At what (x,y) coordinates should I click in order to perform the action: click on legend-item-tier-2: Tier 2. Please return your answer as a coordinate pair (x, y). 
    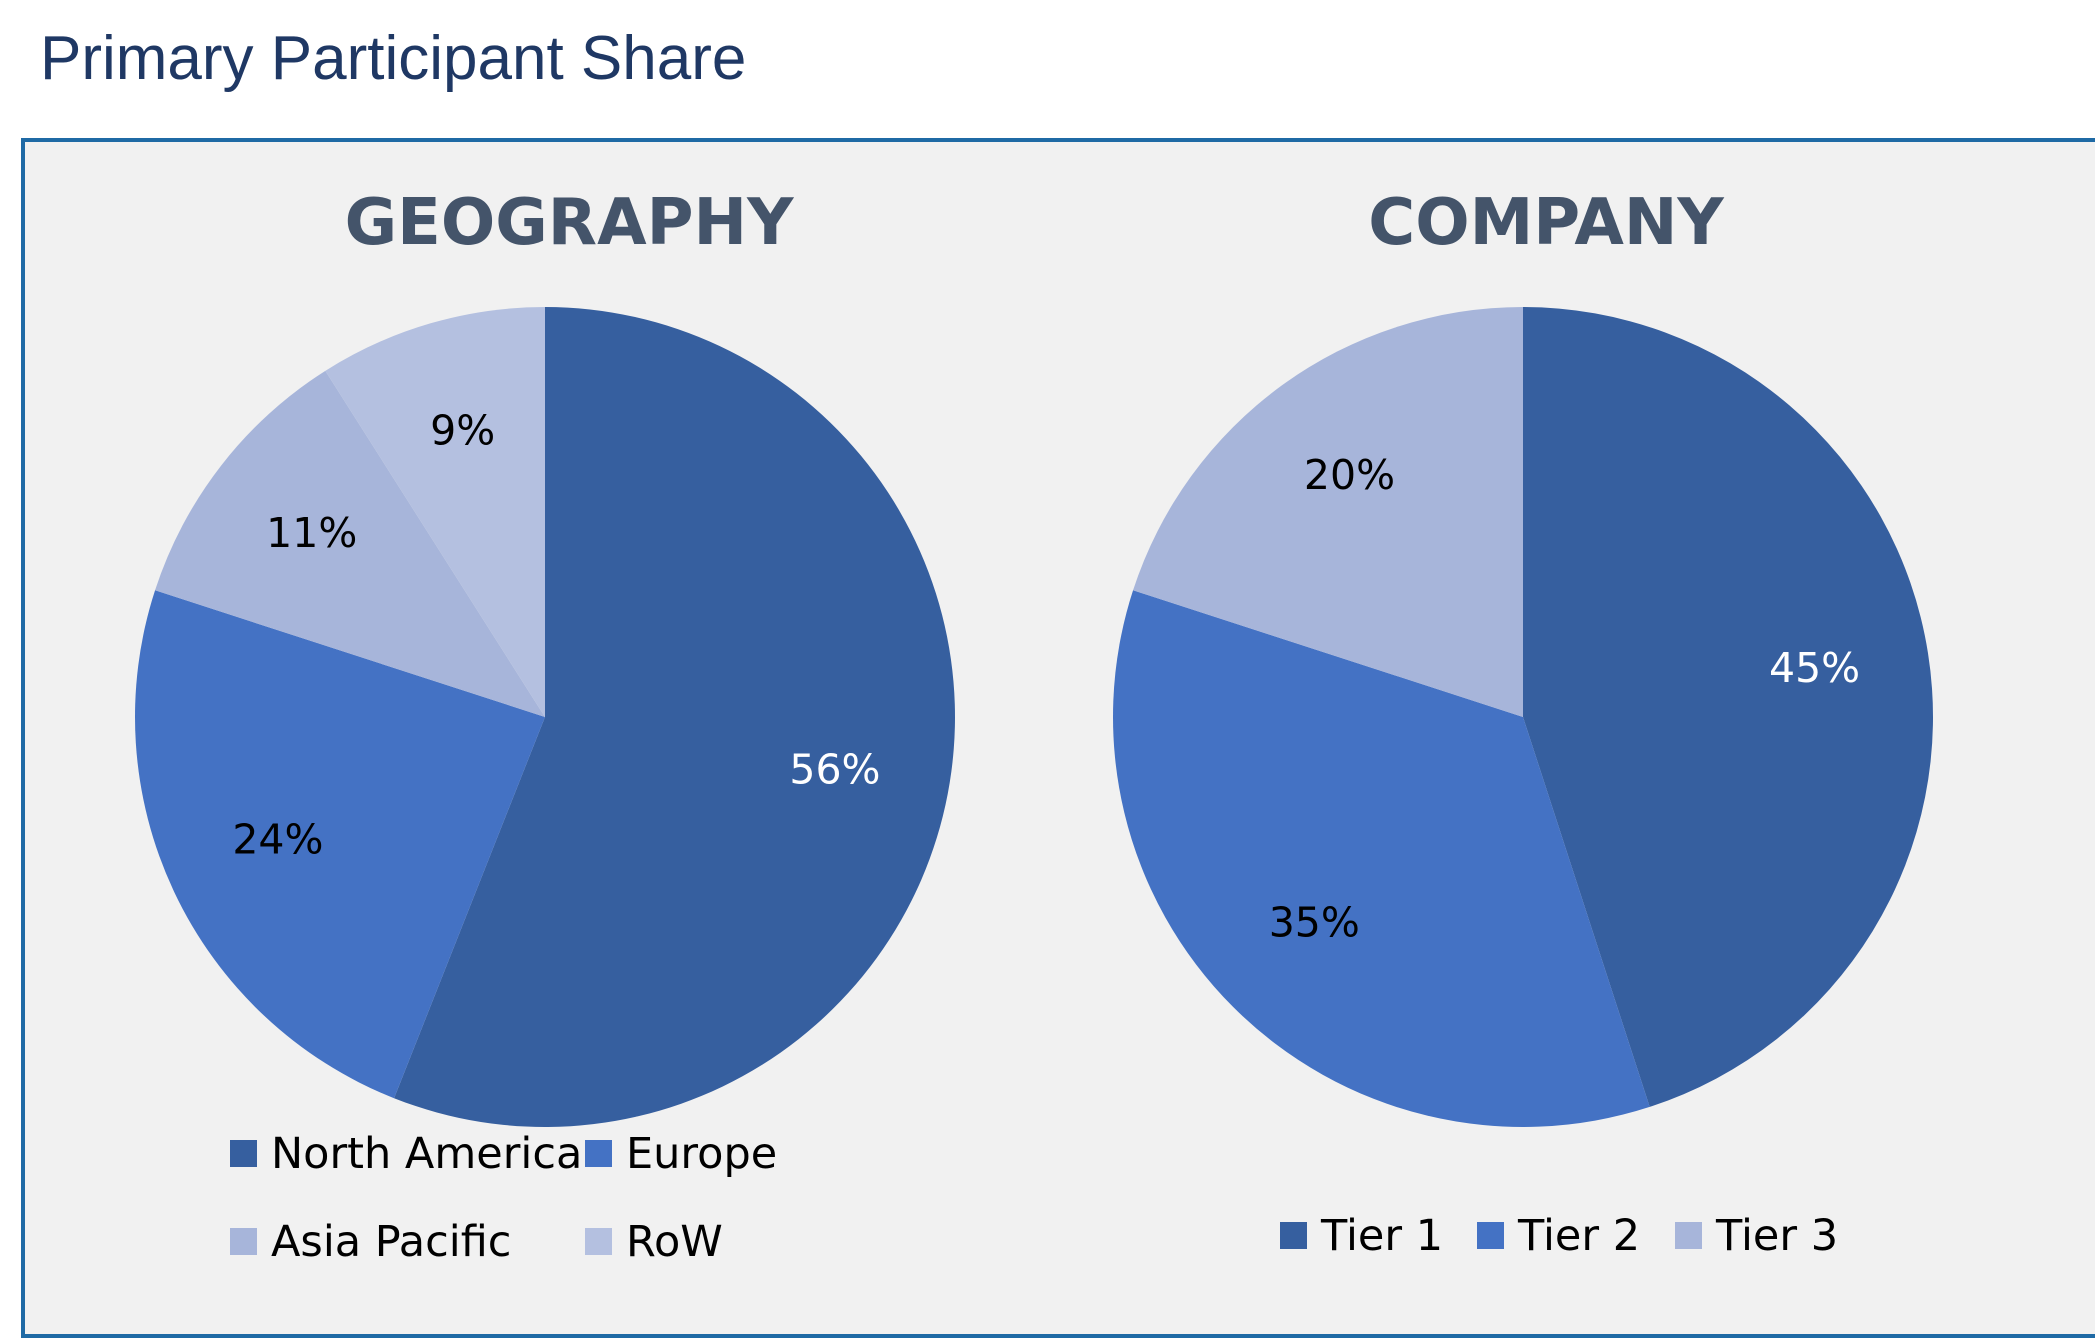
    Looking at the image, I should click on (1558, 1236).